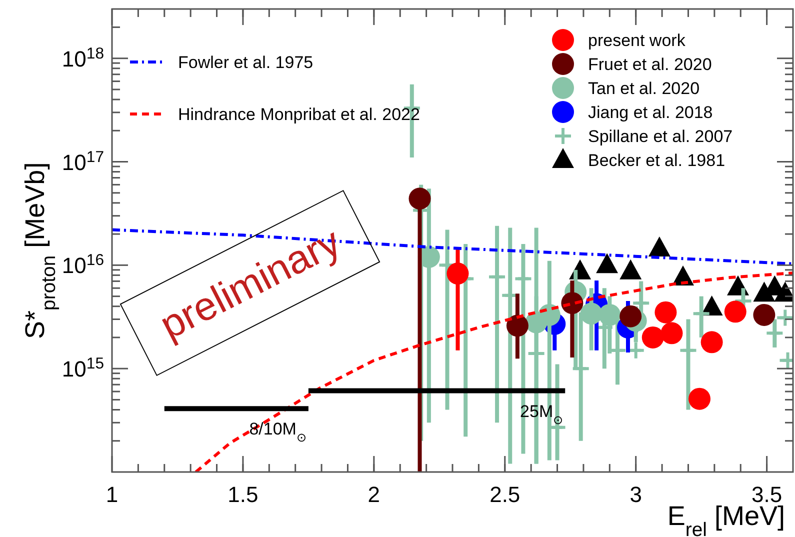 This screenshot has width=795, height=537. Describe the element at coordinates (83, 265) in the screenshot. I see `y-tick-label: 10$^{16}$` at that location.